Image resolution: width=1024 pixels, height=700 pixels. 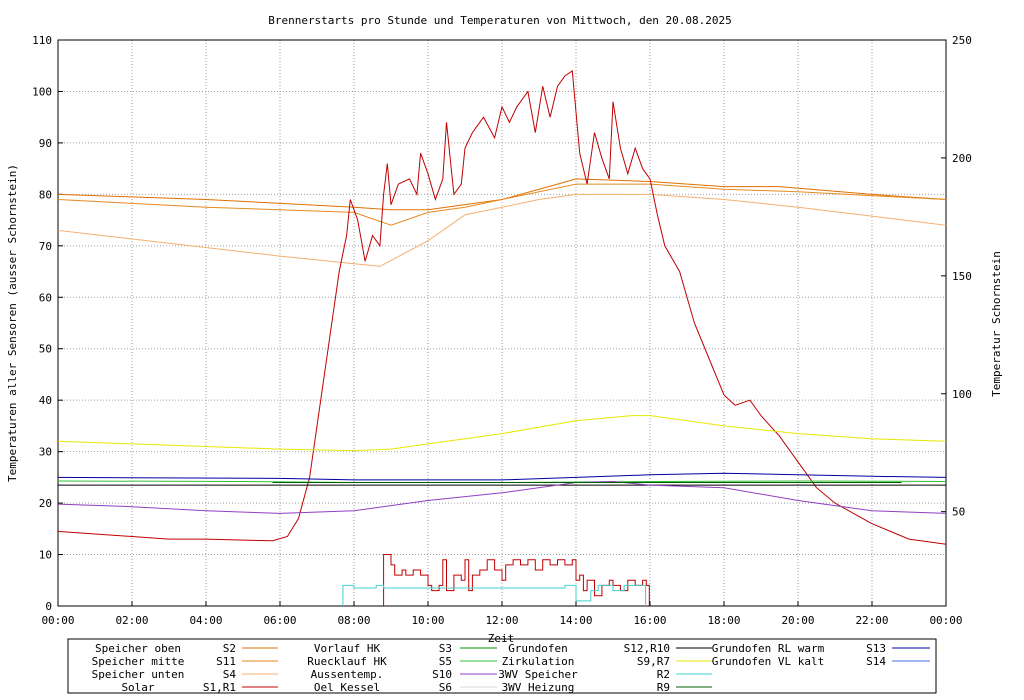 I want to click on x-tick-label: 10:00, so click(x=427, y=620).